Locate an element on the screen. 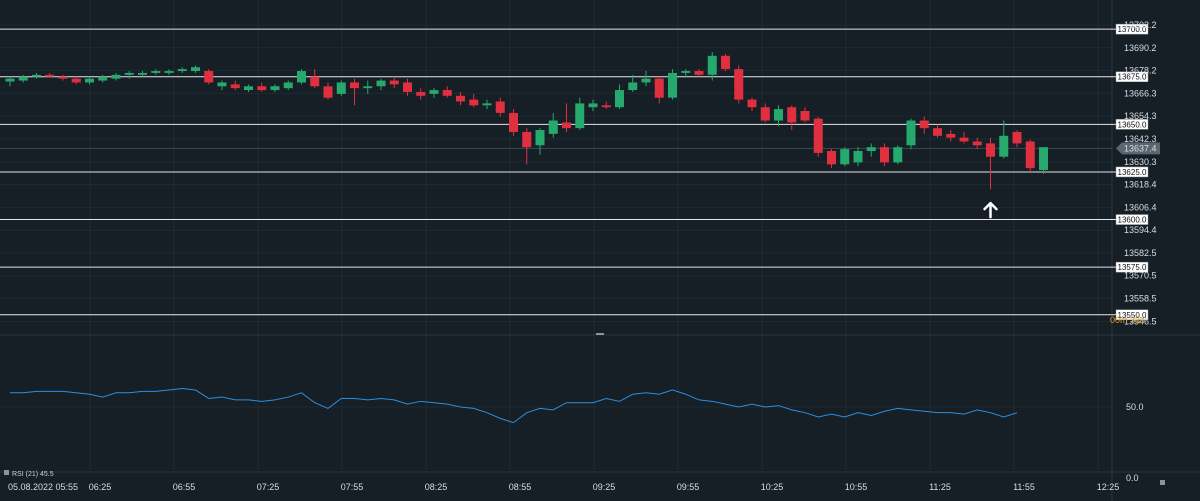 This screenshot has height=501, width=1200. price-level-label: 13600.0 is located at coordinates (1132, 220).